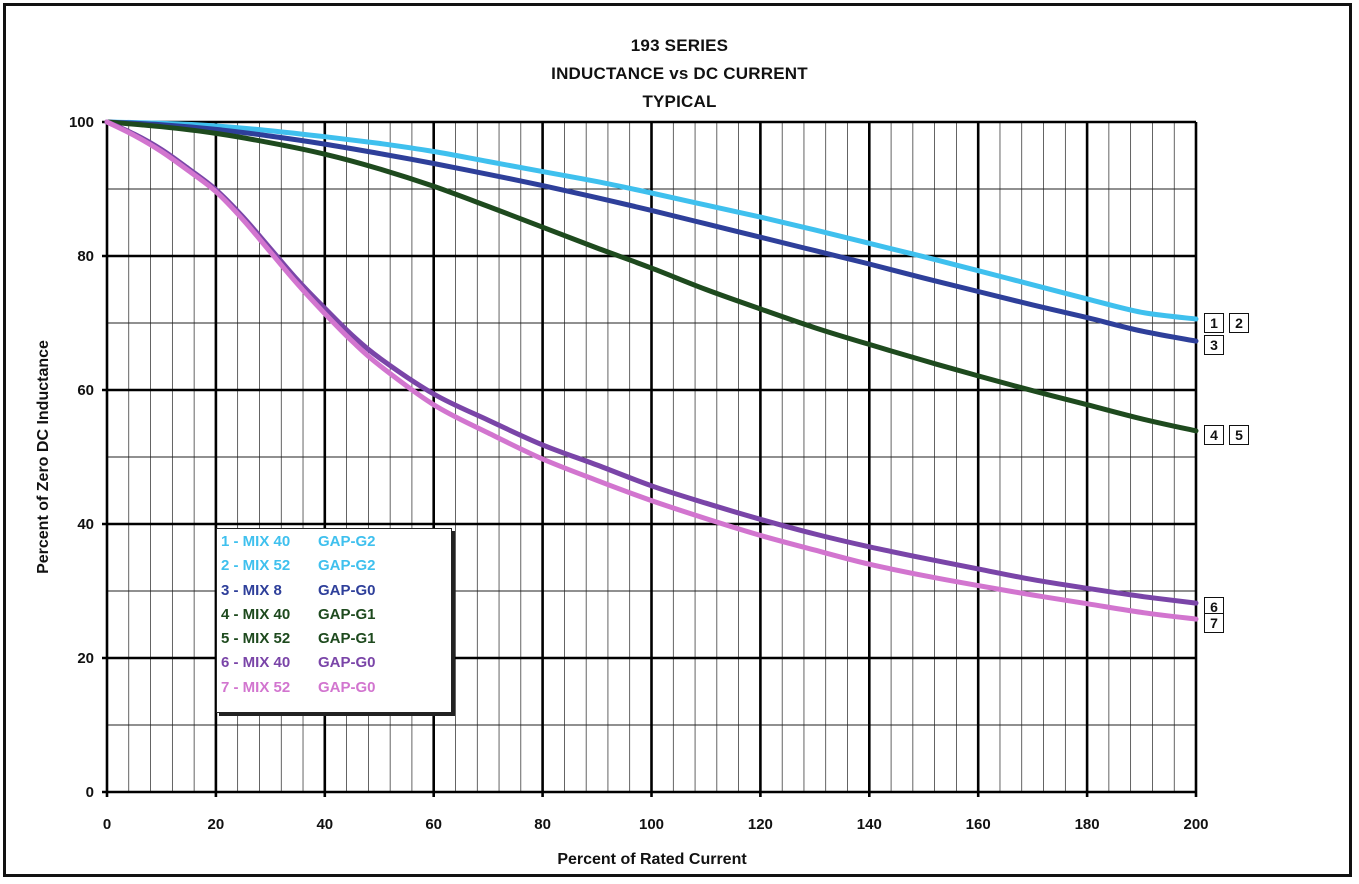  Describe the element at coordinates (542, 824) in the screenshot. I see `x-tick-label: 80` at that location.